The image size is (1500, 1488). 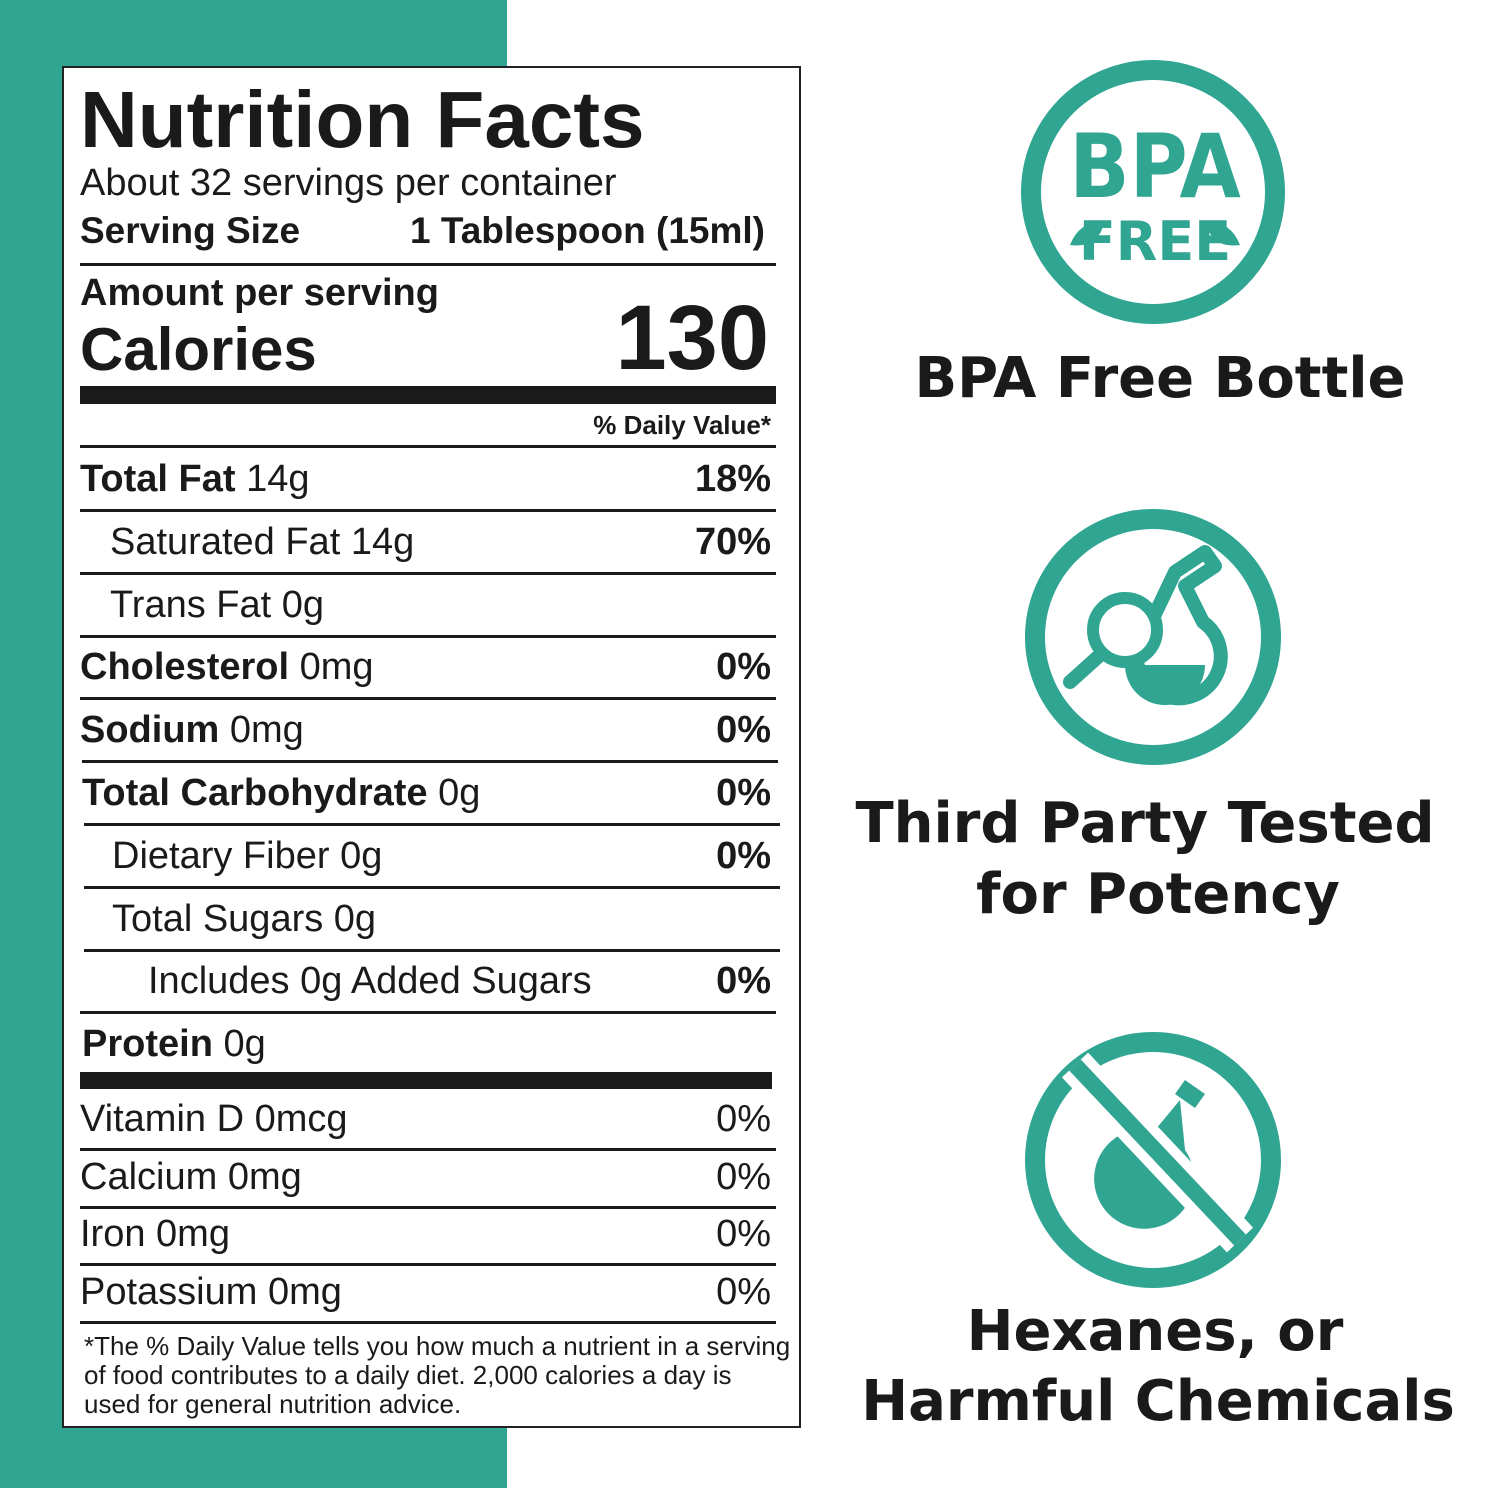 What do you see at coordinates (169, 1291) in the screenshot?
I see `vitamin-name: Potassium` at bounding box center [169, 1291].